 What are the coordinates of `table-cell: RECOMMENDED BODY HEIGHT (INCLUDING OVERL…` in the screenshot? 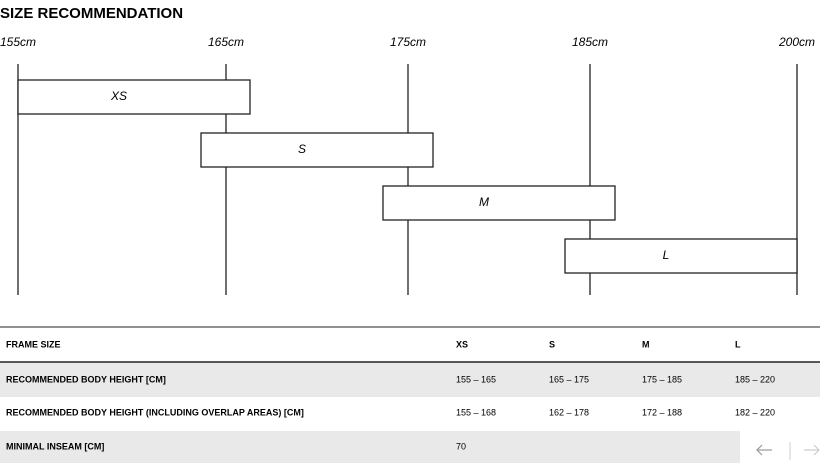 It's located at (155, 412).